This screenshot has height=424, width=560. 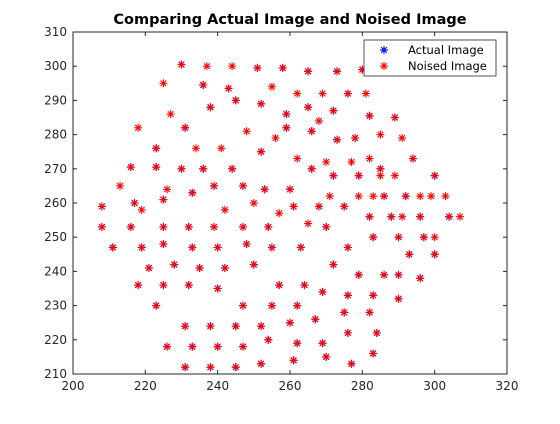 I want to click on chart-title: Comparing Actual Image and Noised Image, so click(x=289, y=20).